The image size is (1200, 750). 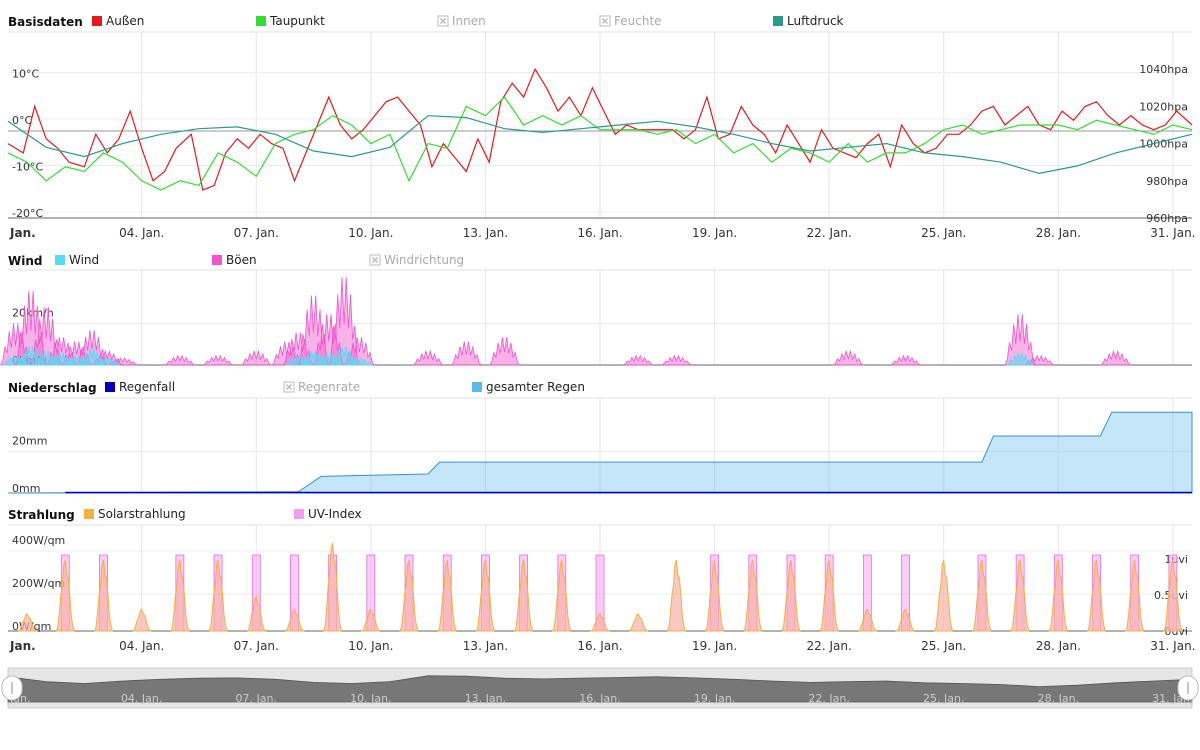 What do you see at coordinates (290, 21) in the screenshot?
I see `legend-item-taupunkt: Taupunkt` at bounding box center [290, 21].